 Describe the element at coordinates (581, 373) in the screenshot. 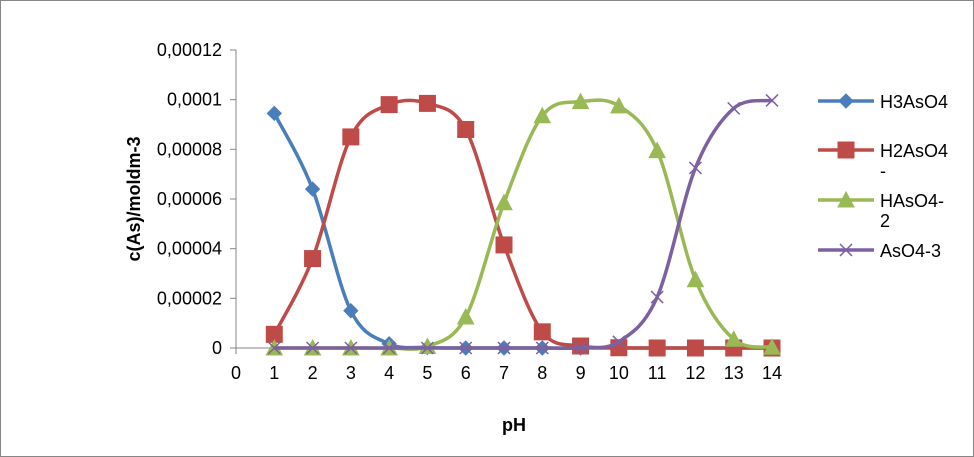

I see `x-tick-label: 9` at that location.